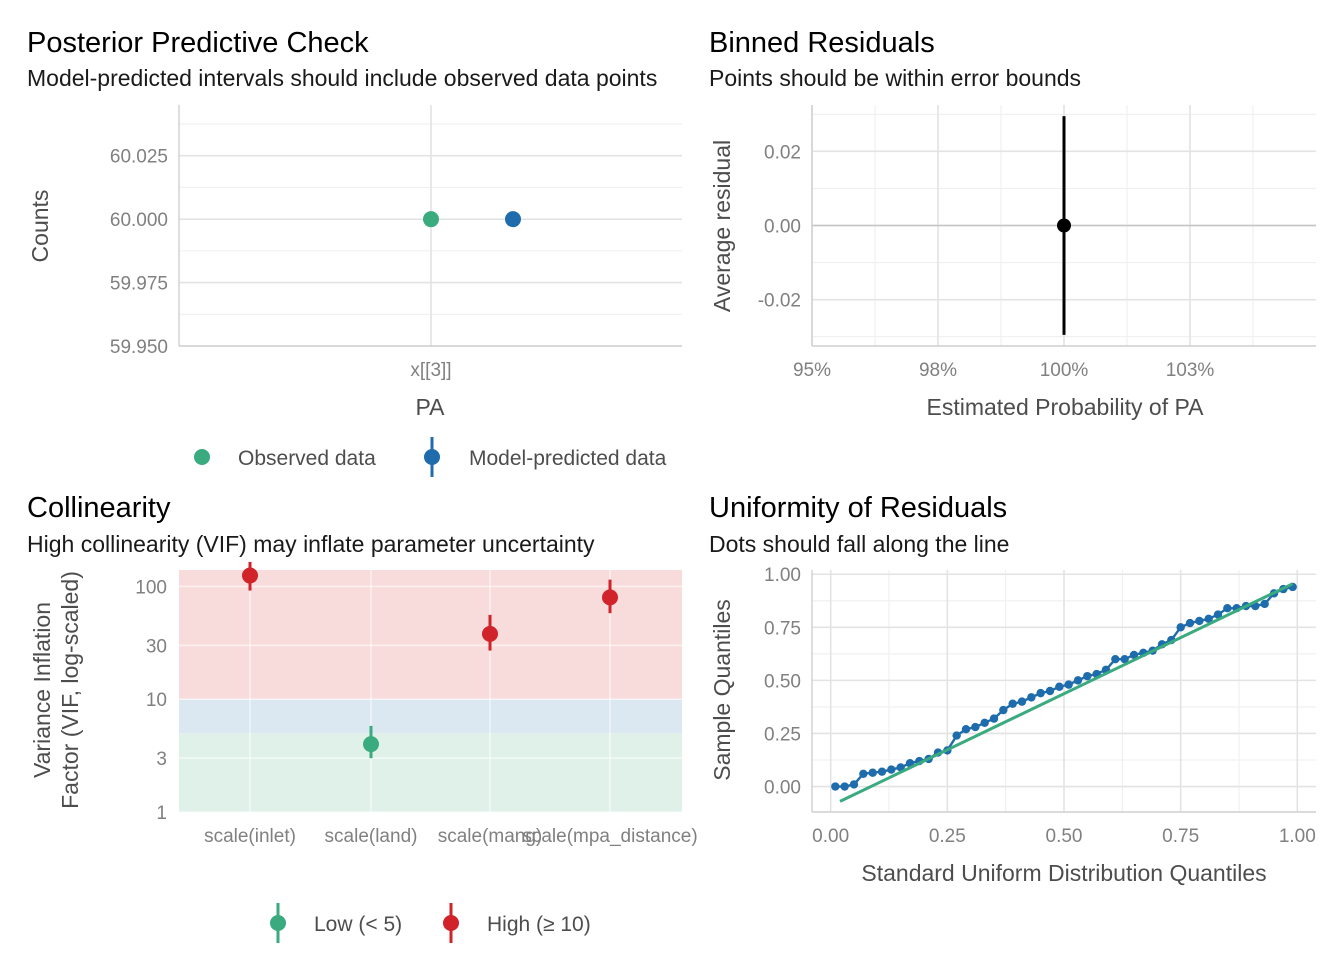 The height and width of the screenshot is (965, 1344). Describe the element at coordinates (1063, 873) in the screenshot. I see `uniformity-x-axis-title: Standard Uniform Distribution Quantiles` at that location.